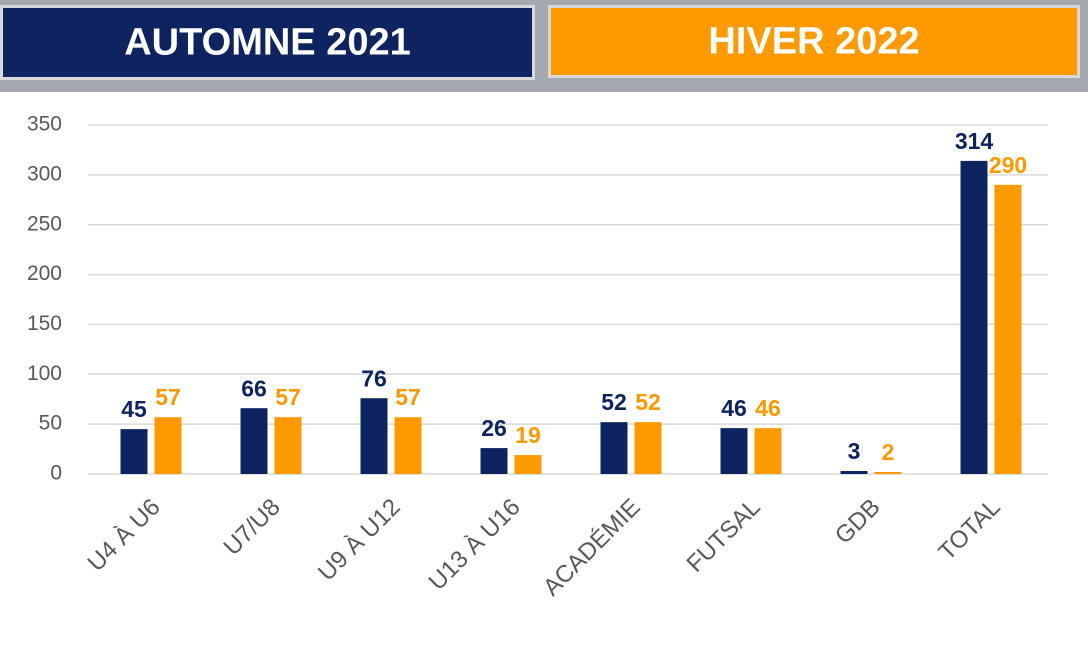  I want to click on legend-label: AUTOMNE 2021, so click(267, 43).